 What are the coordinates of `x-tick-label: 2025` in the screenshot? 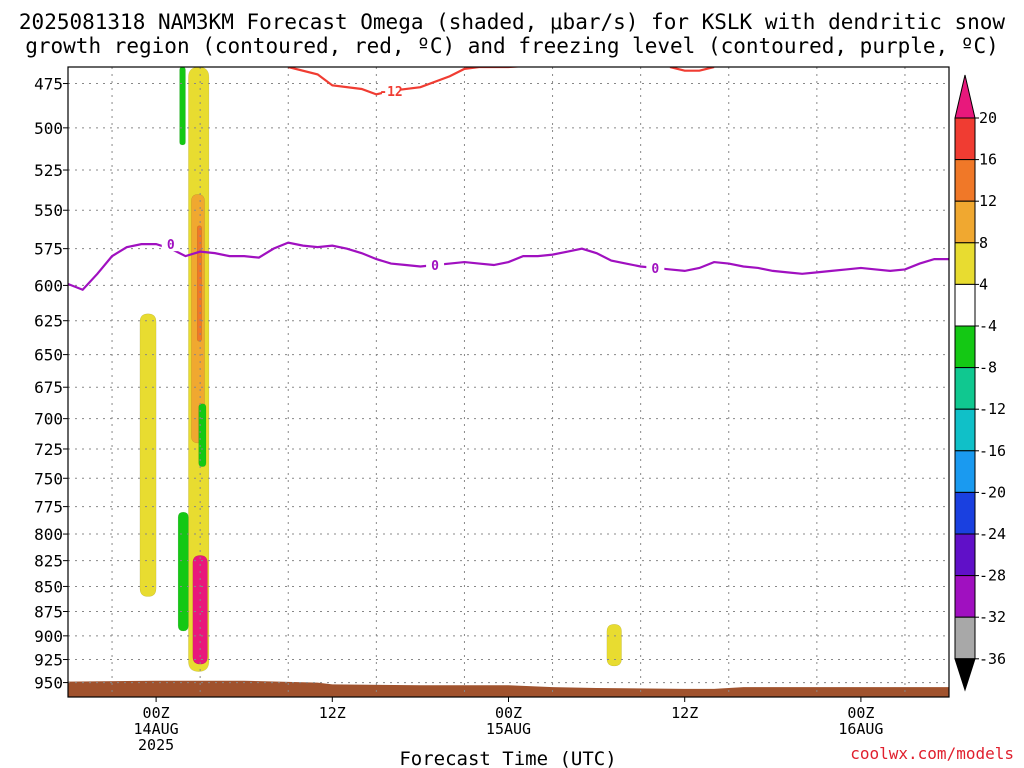 It's located at (156, 745).